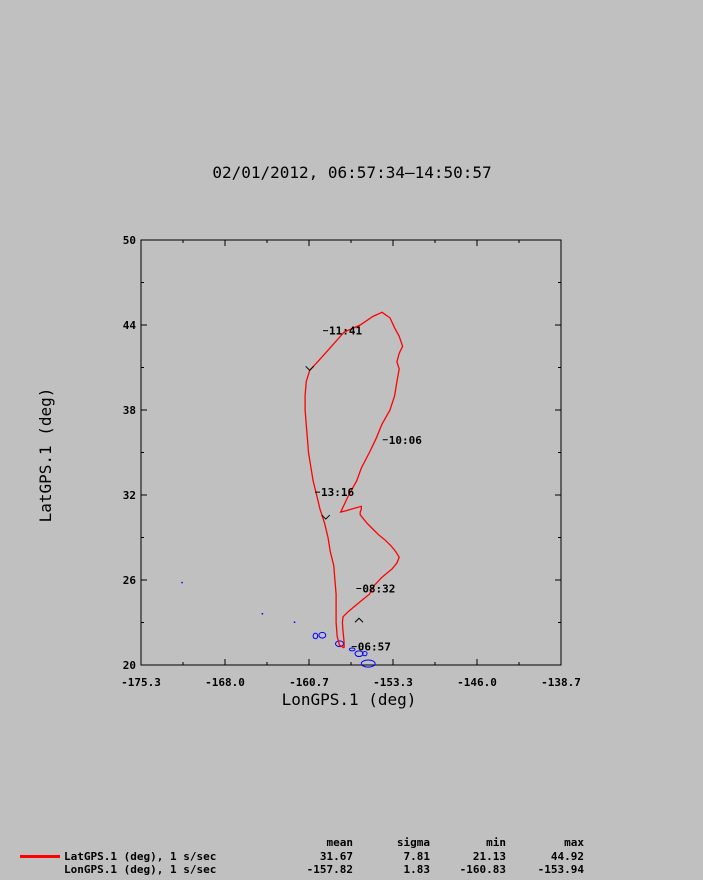 The width and height of the screenshot is (703, 880). Describe the element at coordinates (130, 325) in the screenshot. I see `y-tick-label: 44` at that location.